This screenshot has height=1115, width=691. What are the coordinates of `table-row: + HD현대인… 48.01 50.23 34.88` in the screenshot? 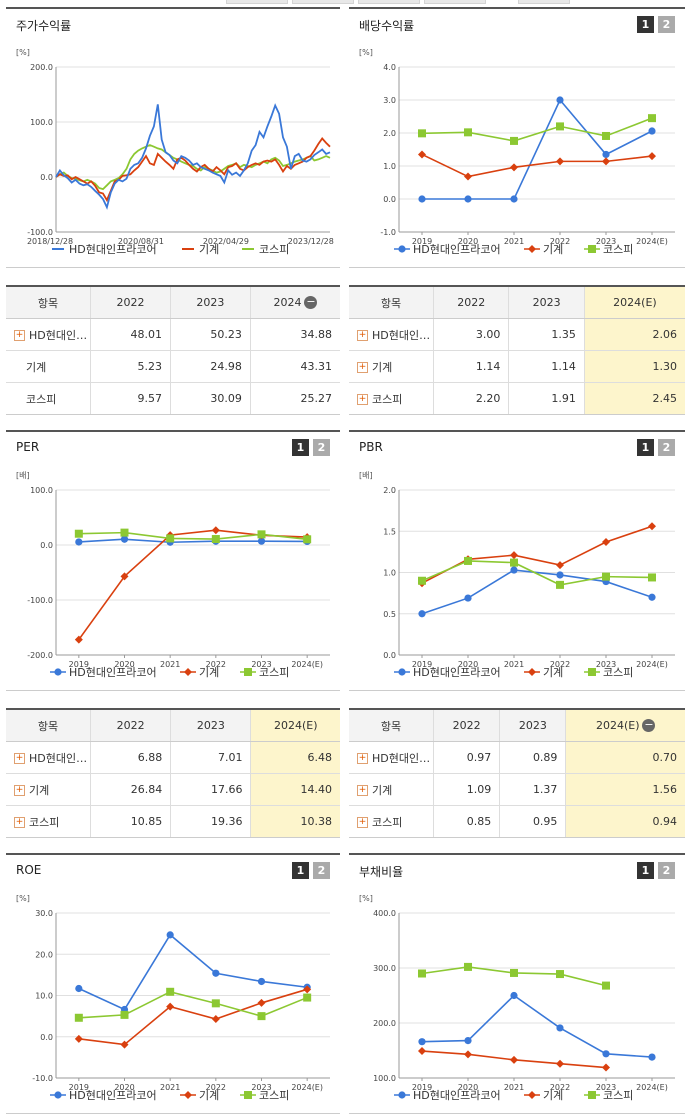 It's located at (173, 334).